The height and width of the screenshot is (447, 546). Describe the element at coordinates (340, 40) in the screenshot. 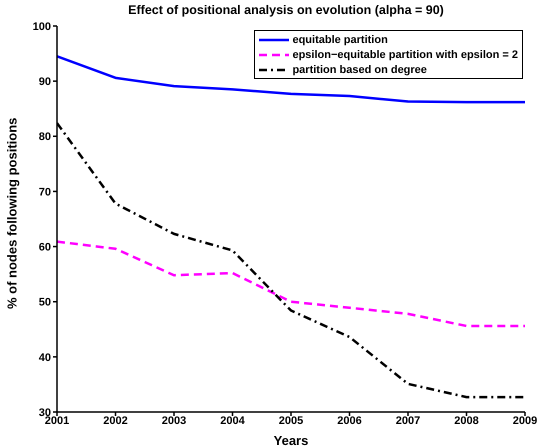

I see `legend-label: equitable partition` at that location.